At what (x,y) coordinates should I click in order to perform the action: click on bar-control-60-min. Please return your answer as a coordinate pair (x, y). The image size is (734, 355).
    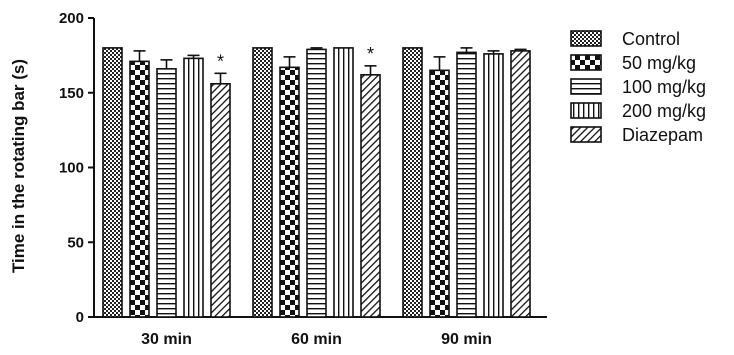
    Looking at the image, I should click on (262, 182).